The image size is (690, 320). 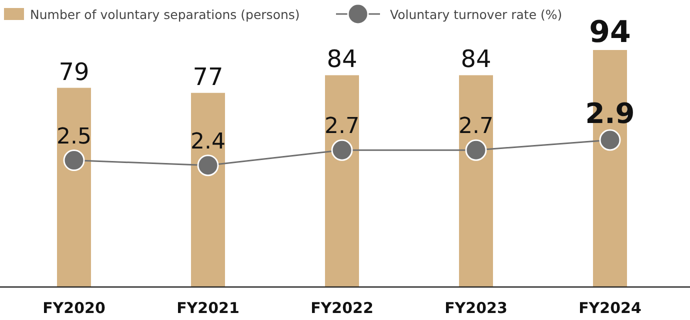 I want to click on x-tick-label: FY2023, so click(x=476, y=308).